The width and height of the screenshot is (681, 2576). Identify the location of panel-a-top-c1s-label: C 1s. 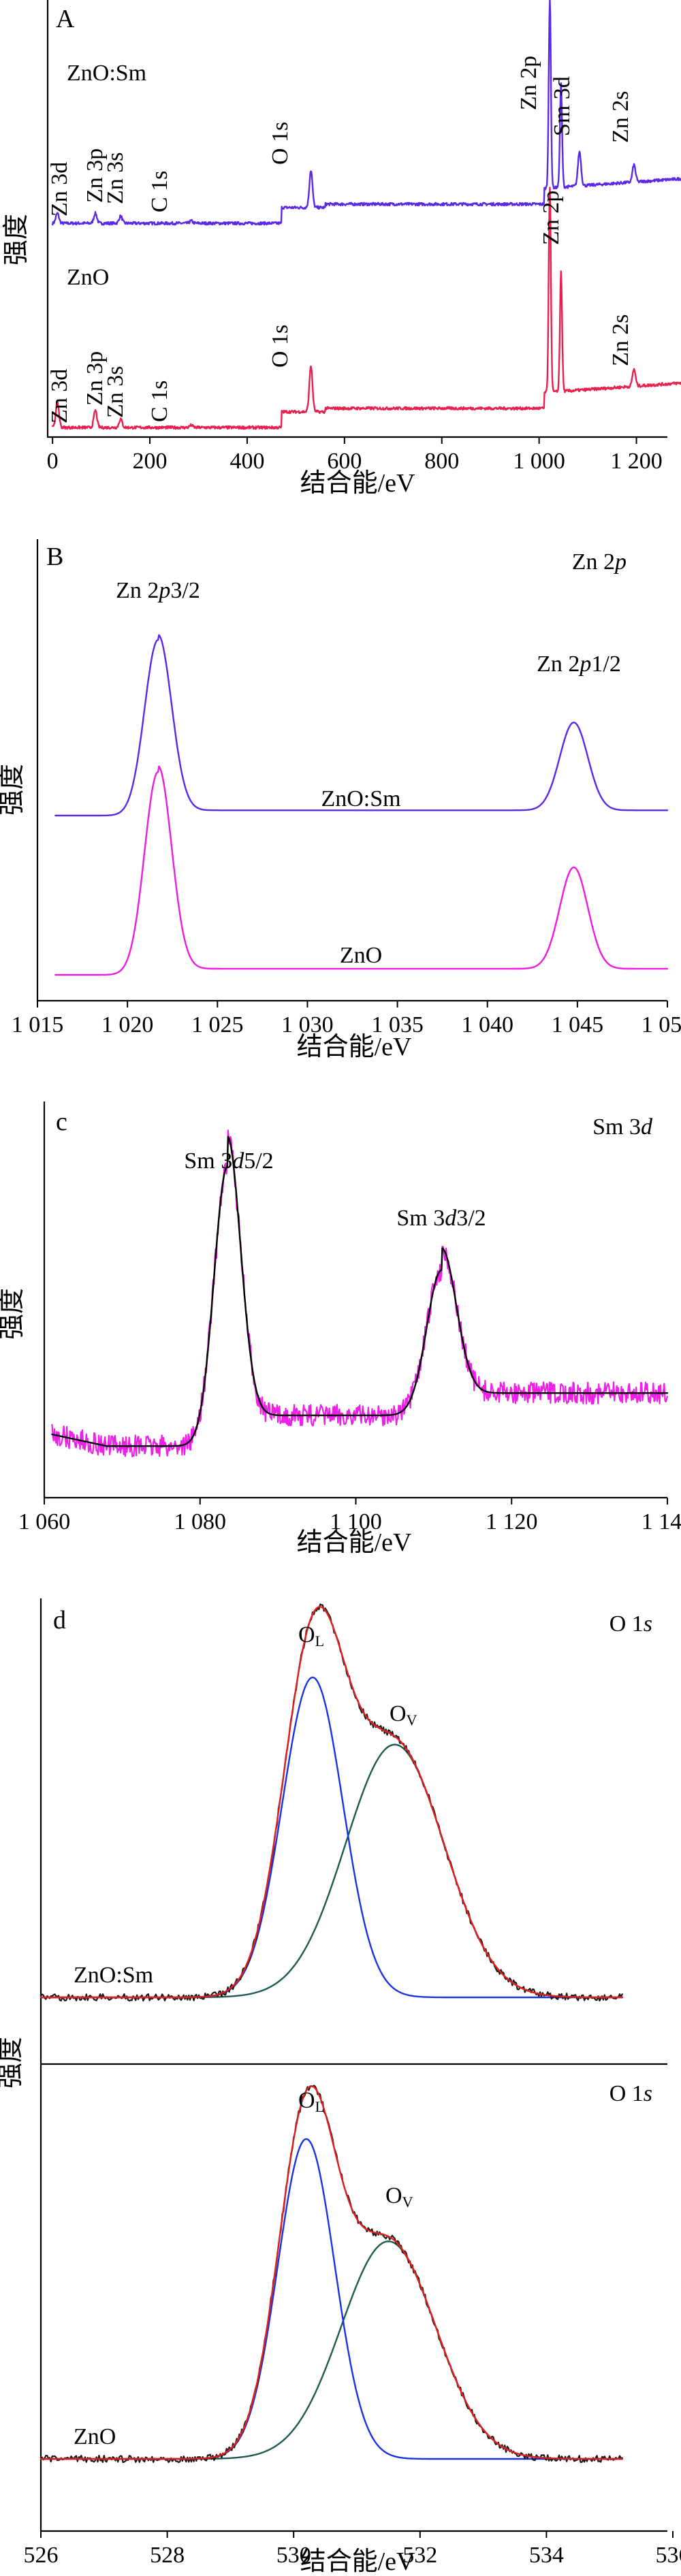
(159, 191).